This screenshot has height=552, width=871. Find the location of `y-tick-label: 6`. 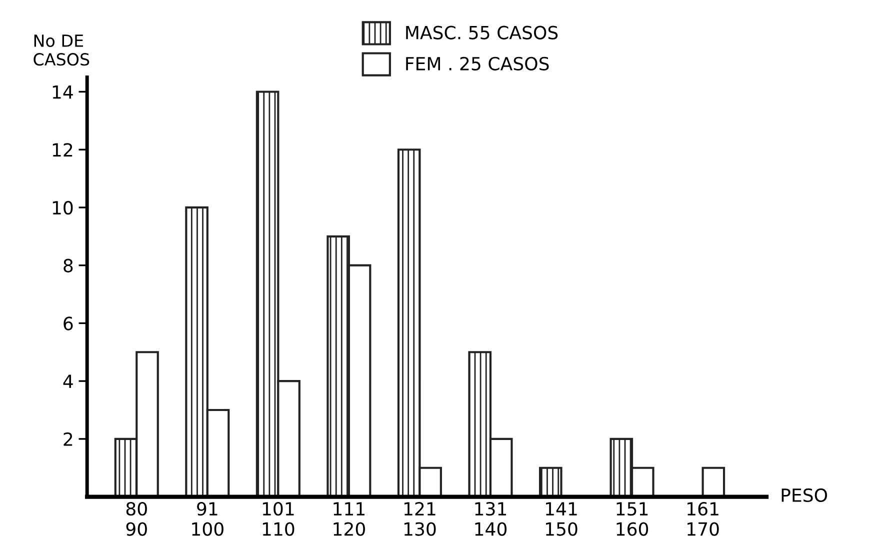

y-tick-label: 6 is located at coordinates (68, 323).